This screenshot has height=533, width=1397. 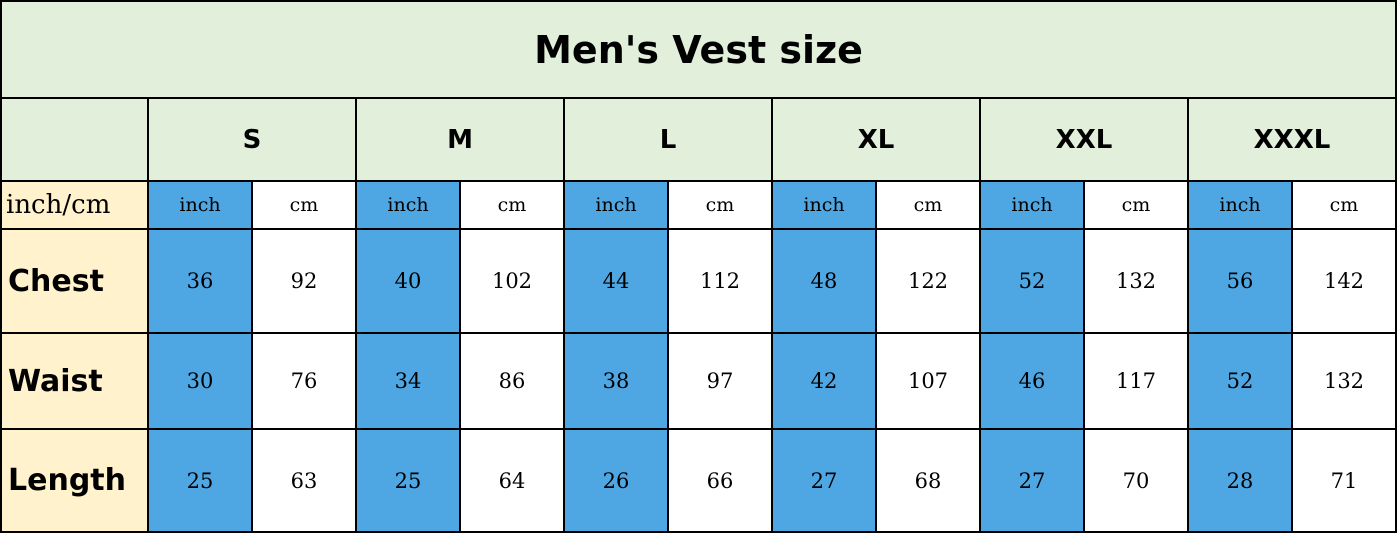 I want to click on size-header: XXL, so click(x=1084, y=139).